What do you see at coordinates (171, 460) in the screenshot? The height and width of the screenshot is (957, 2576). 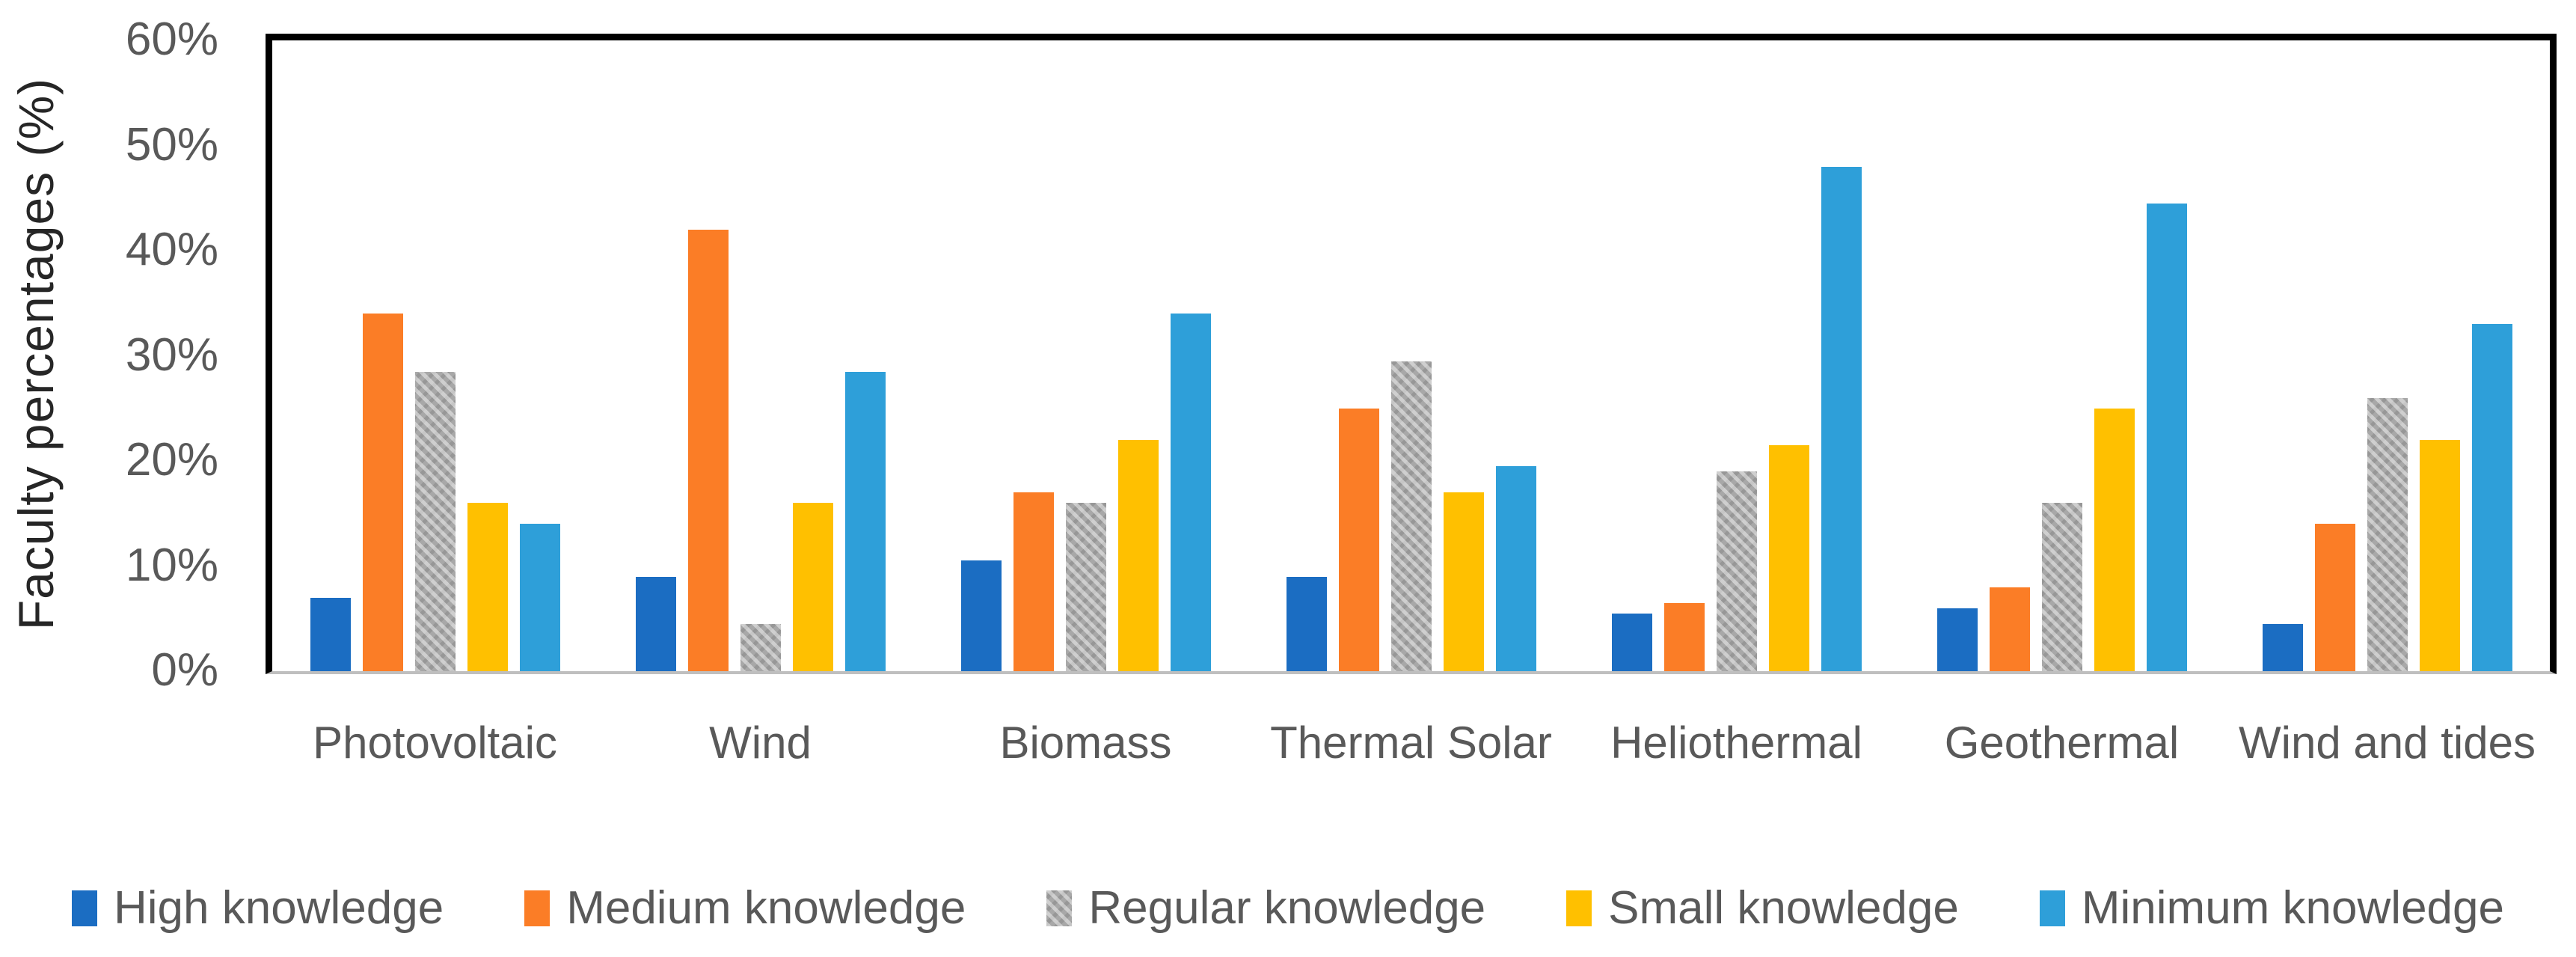 I see `y-tick-label-20: 20%` at bounding box center [171, 460].